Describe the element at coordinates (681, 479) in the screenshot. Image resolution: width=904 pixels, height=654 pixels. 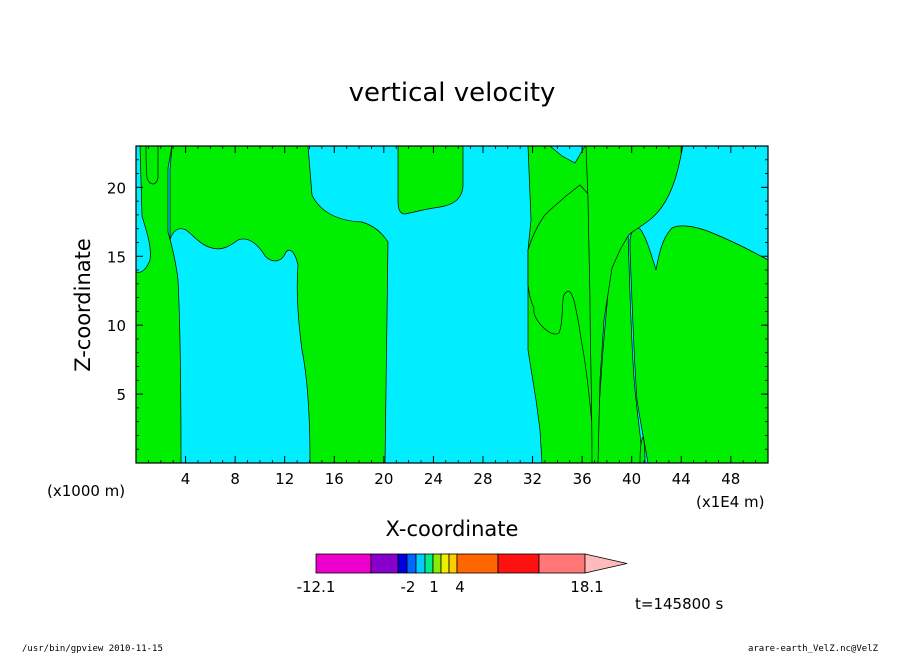
I see `x-tick-label: 44` at that location.